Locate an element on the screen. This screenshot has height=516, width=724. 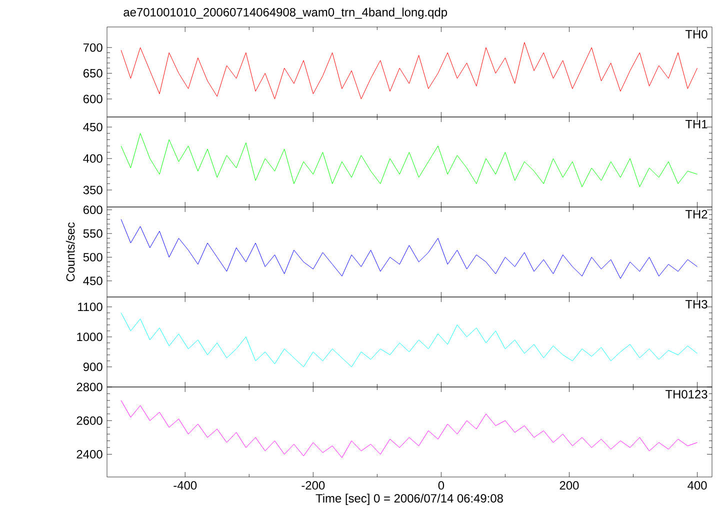
y-tick-label: 2600 is located at coordinates (89, 420).